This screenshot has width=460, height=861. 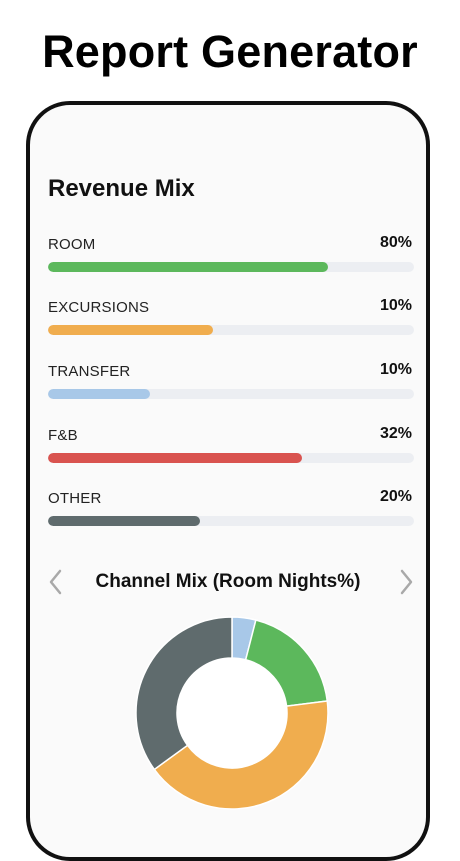 I want to click on metric-transfer: TRANSFER 10%, so click(x=231, y=382).